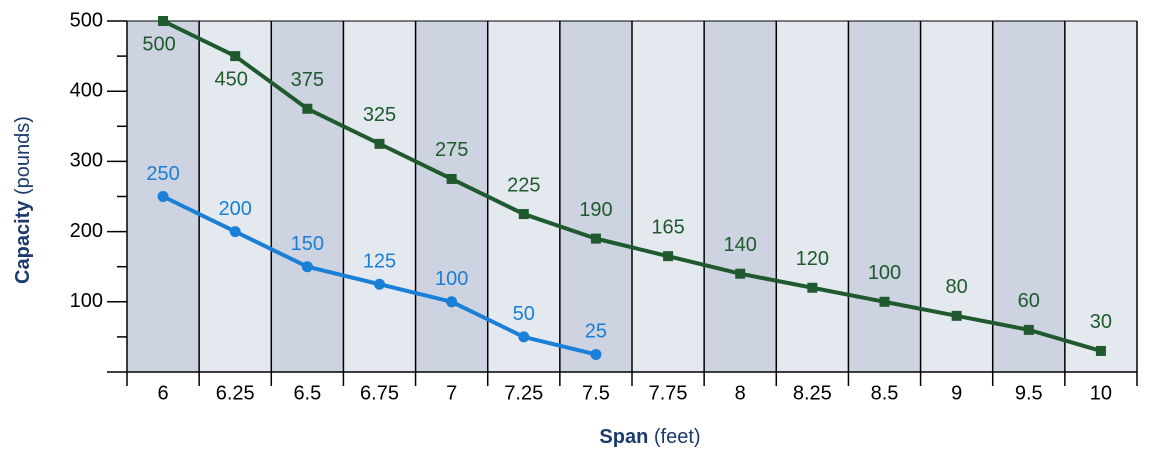 The width and height of the screenshot is (1165, 457). What do you see at coordinates (1029, 301) in the screenshot?
I see `data-label: 60` at bounding box center [1029, 301].